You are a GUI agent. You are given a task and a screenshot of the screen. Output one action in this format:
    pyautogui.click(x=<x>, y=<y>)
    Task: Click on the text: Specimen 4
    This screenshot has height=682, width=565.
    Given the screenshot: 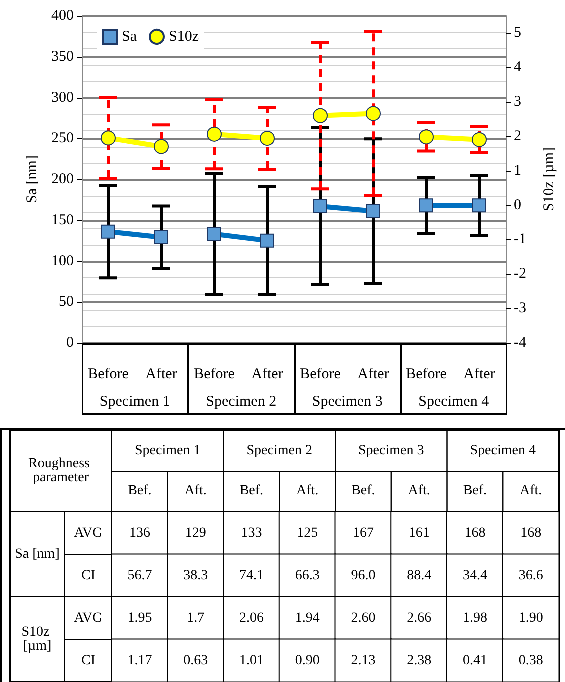 What is the action you would take?
    pyautogui.click(x=503, y=451)
    